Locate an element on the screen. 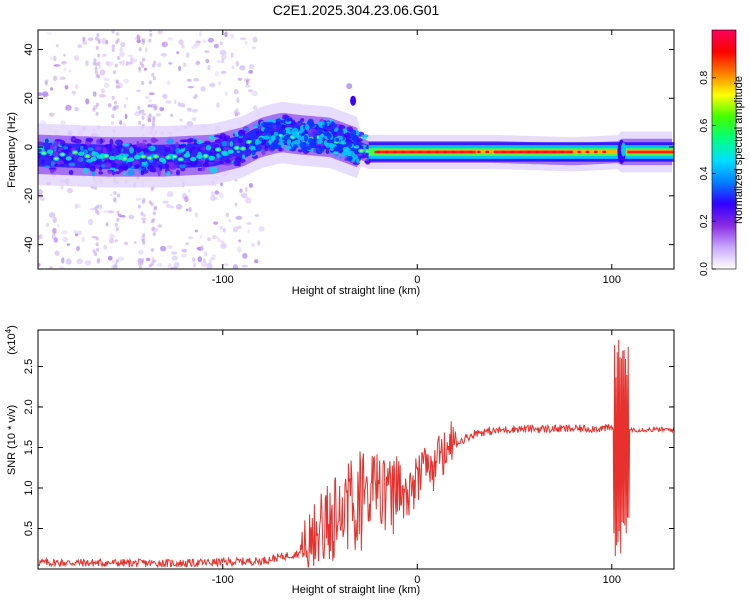  snr-y-tick-label: 1.0 is located at coordinates (29, 487).